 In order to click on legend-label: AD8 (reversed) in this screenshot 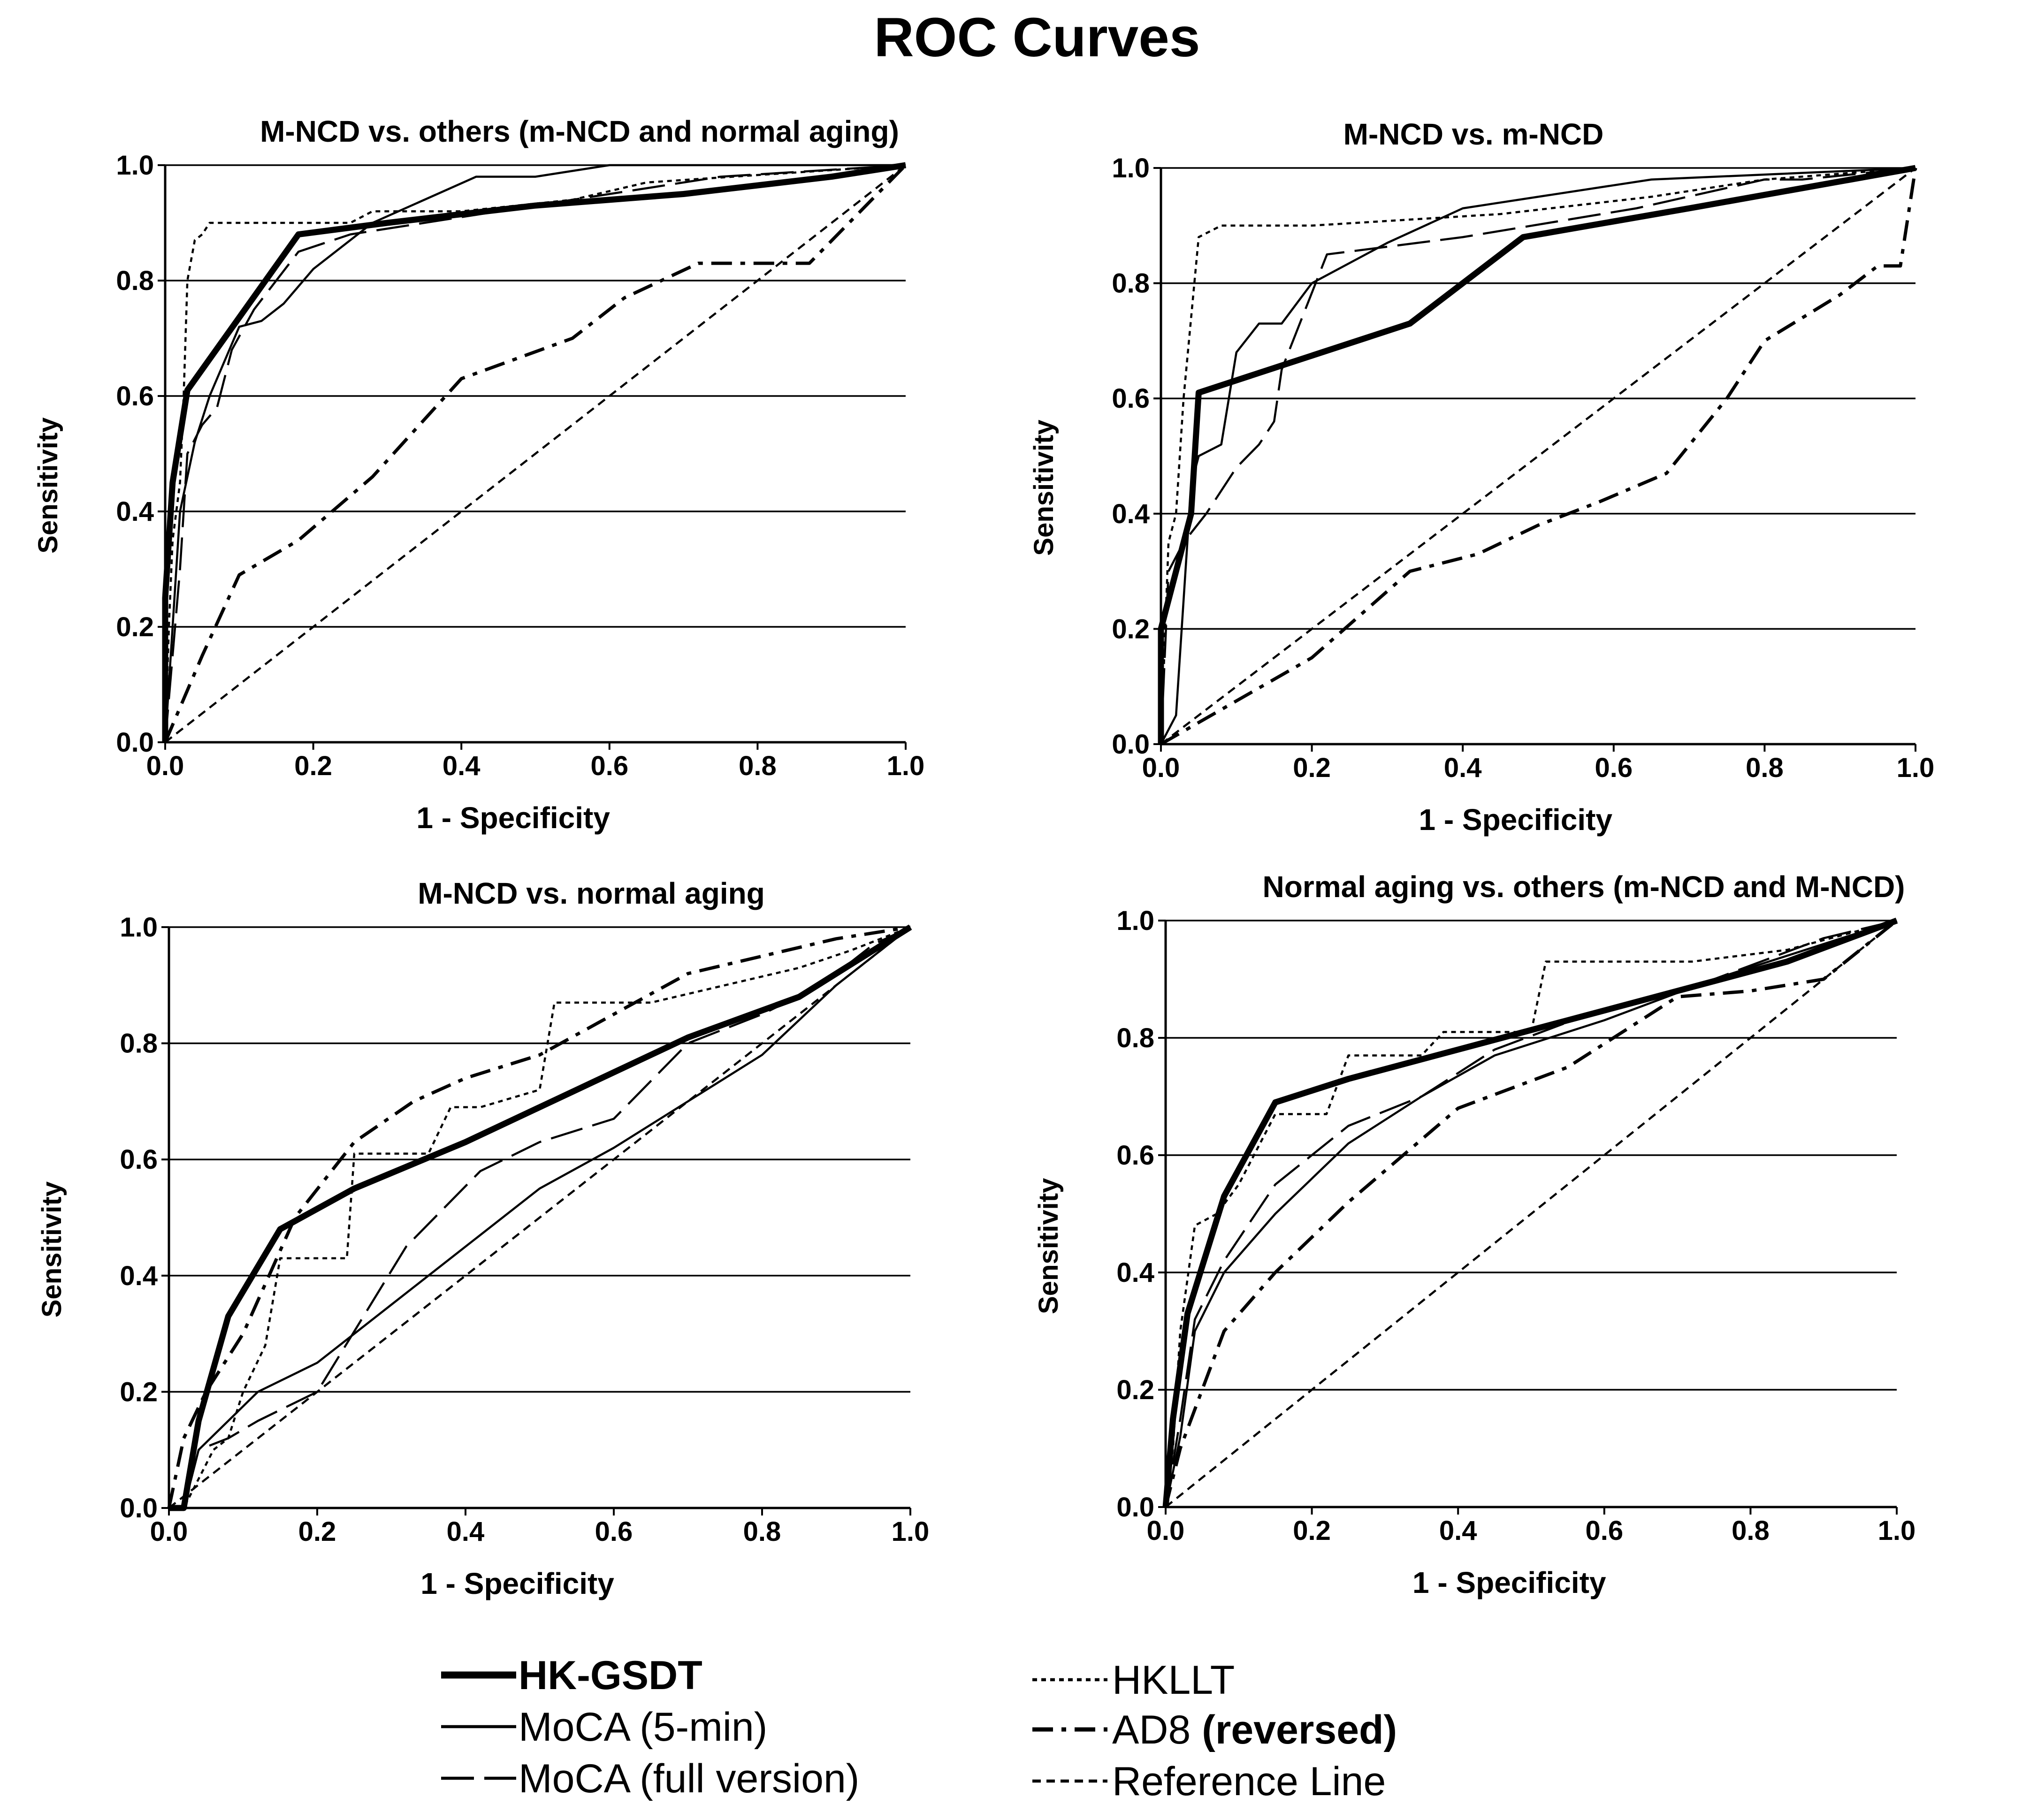, I will do `click(1254, 1729)`.